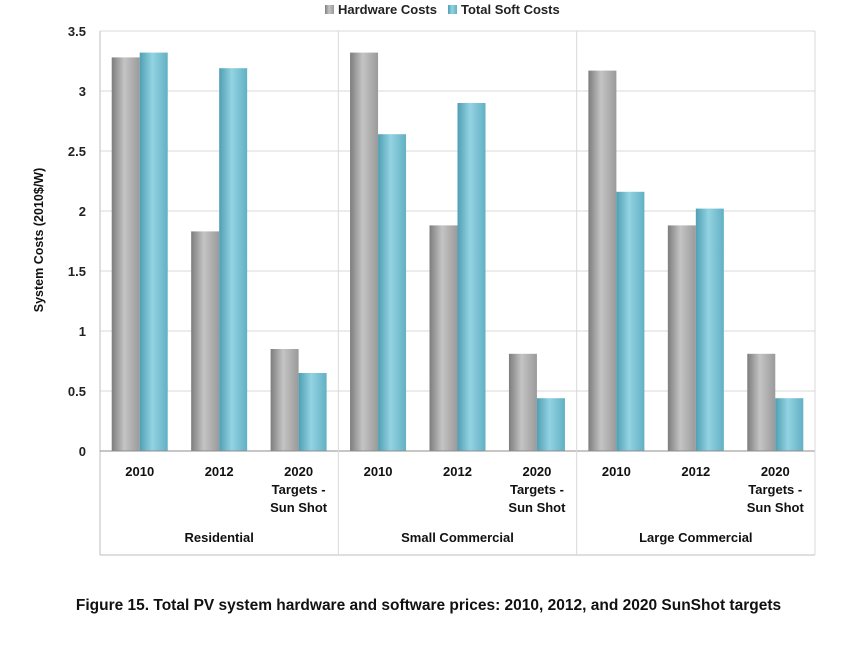 This screenshot has width=857, height=646. What do you see at coordinates (77, 391) in the screenshot?
I see `y-tick-label: 0.5` at bounding box center [77, 391].